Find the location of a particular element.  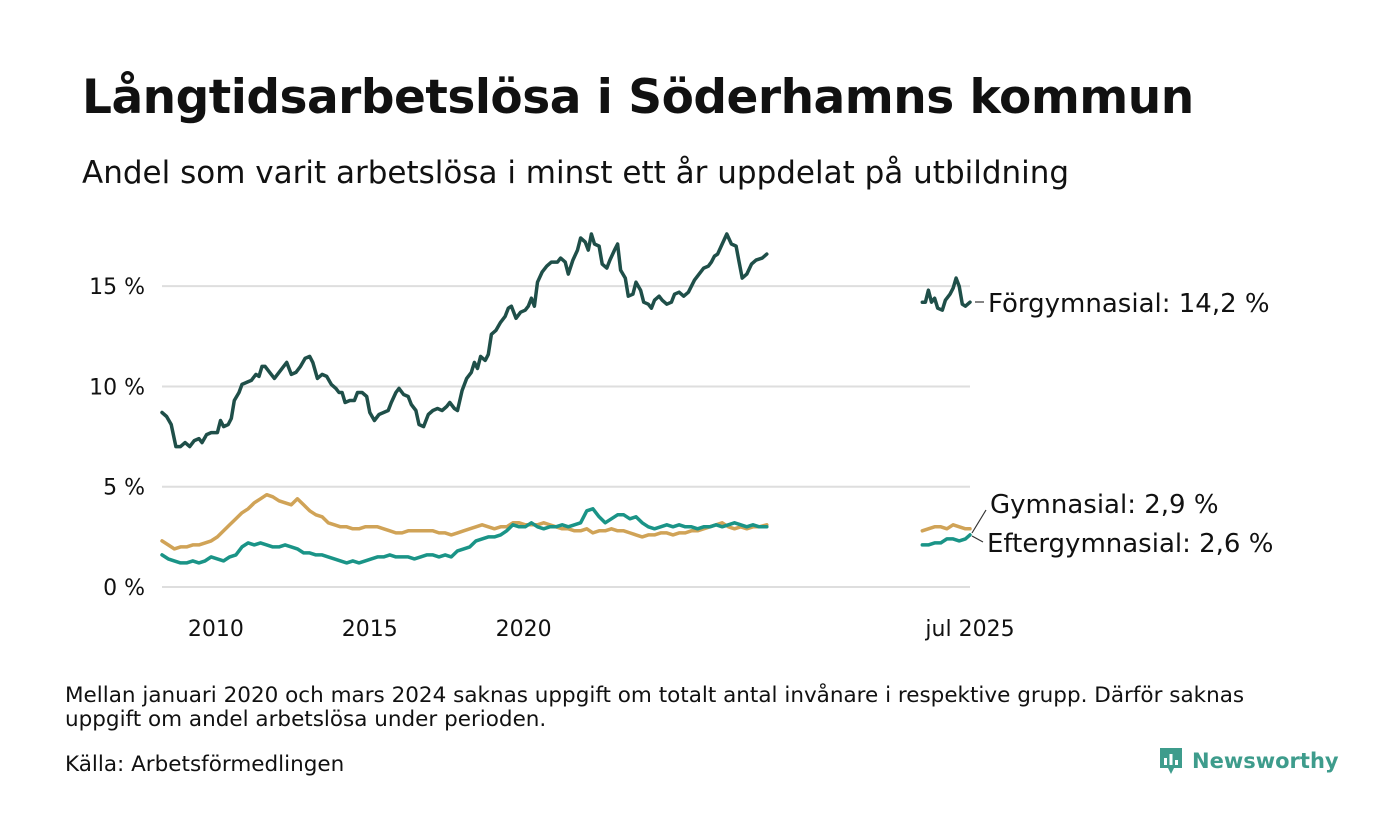

x-tick-label: 2010 is located at coordinates (216, 629).